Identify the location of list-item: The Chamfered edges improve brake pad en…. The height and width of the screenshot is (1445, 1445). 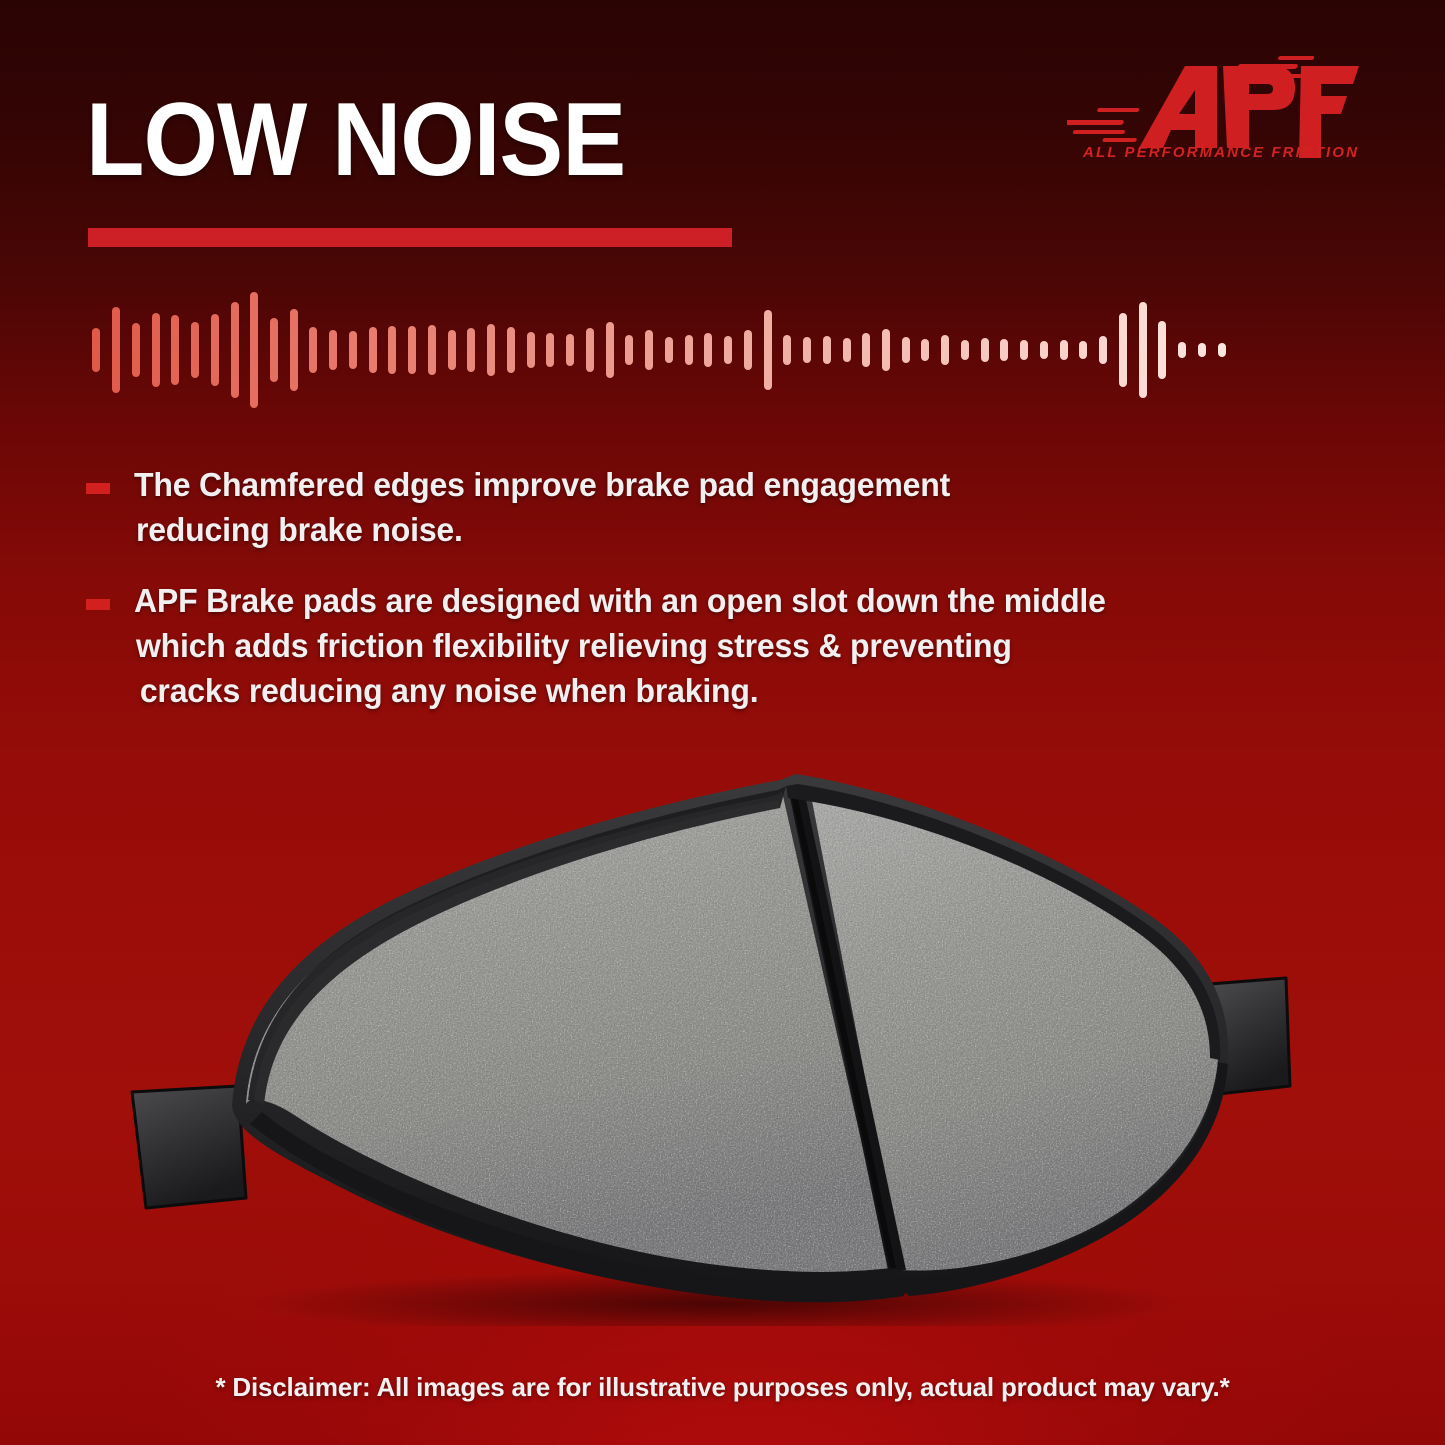
(736, 507).